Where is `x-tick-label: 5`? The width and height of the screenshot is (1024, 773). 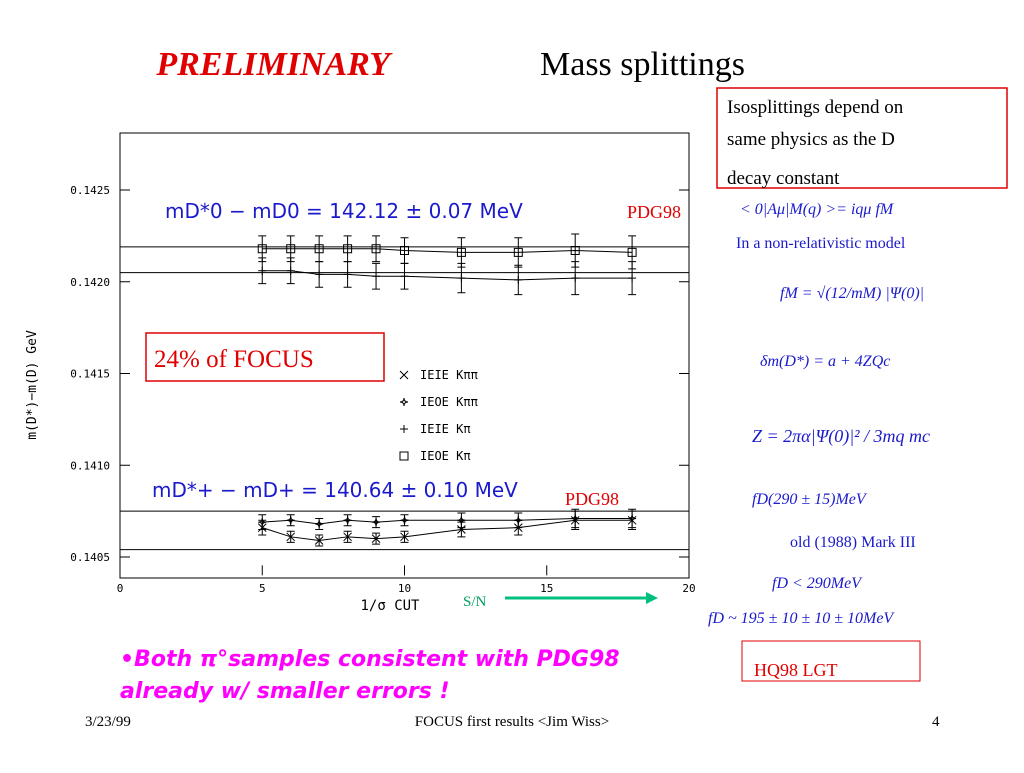 x-tick-label: 5 is located at coordinates (262, 588).